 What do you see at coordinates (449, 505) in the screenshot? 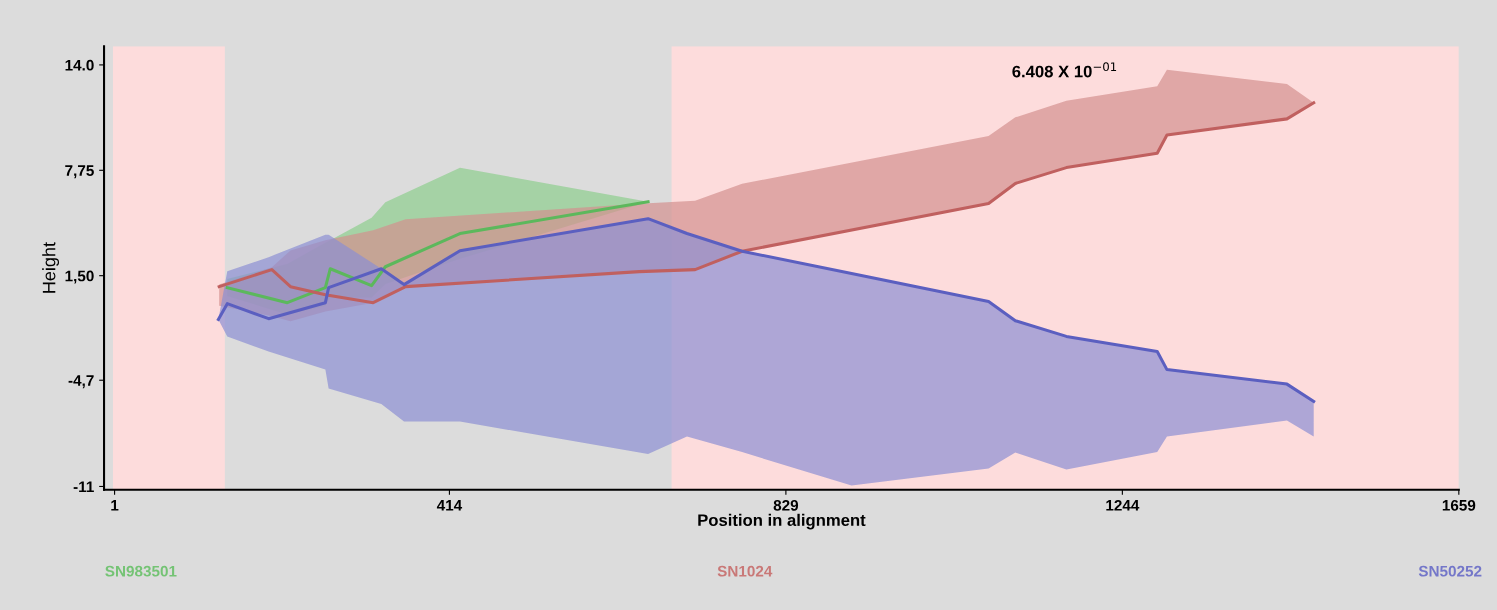
I see `x-tick-label: 414` at bounding box center [449, 505].